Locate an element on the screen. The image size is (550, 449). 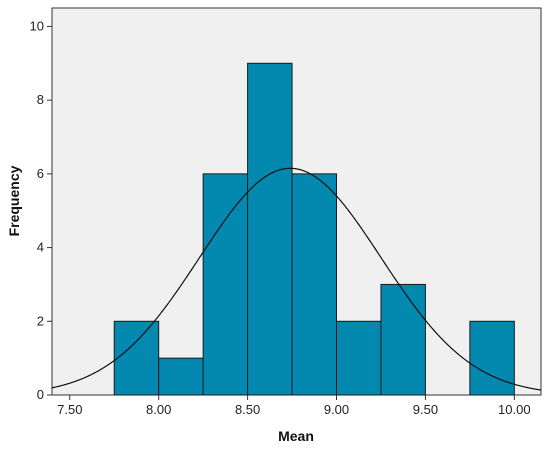
y-tick-label-3: 6 is located at coordinates (40, 173).